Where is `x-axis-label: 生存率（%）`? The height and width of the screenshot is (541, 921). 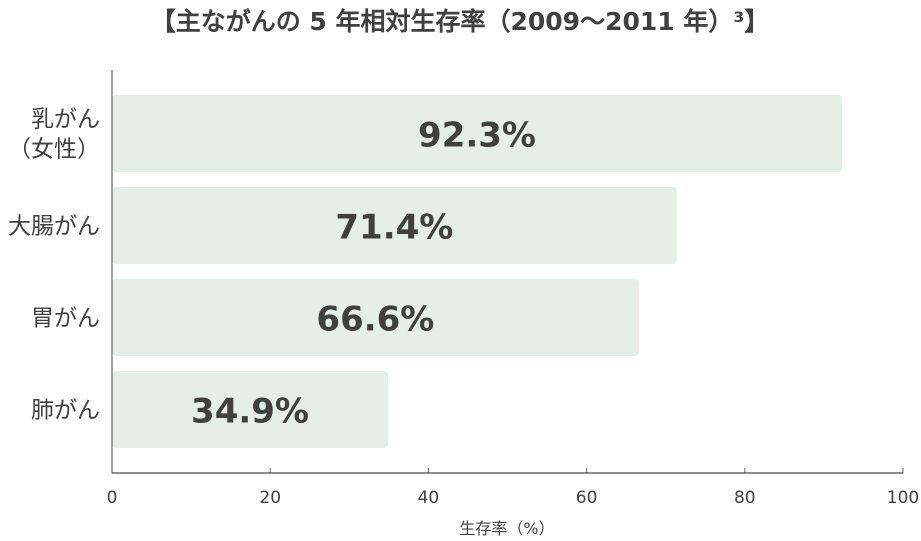
x-axis-label: 生存率（%） is located at coordinates (506, 528).